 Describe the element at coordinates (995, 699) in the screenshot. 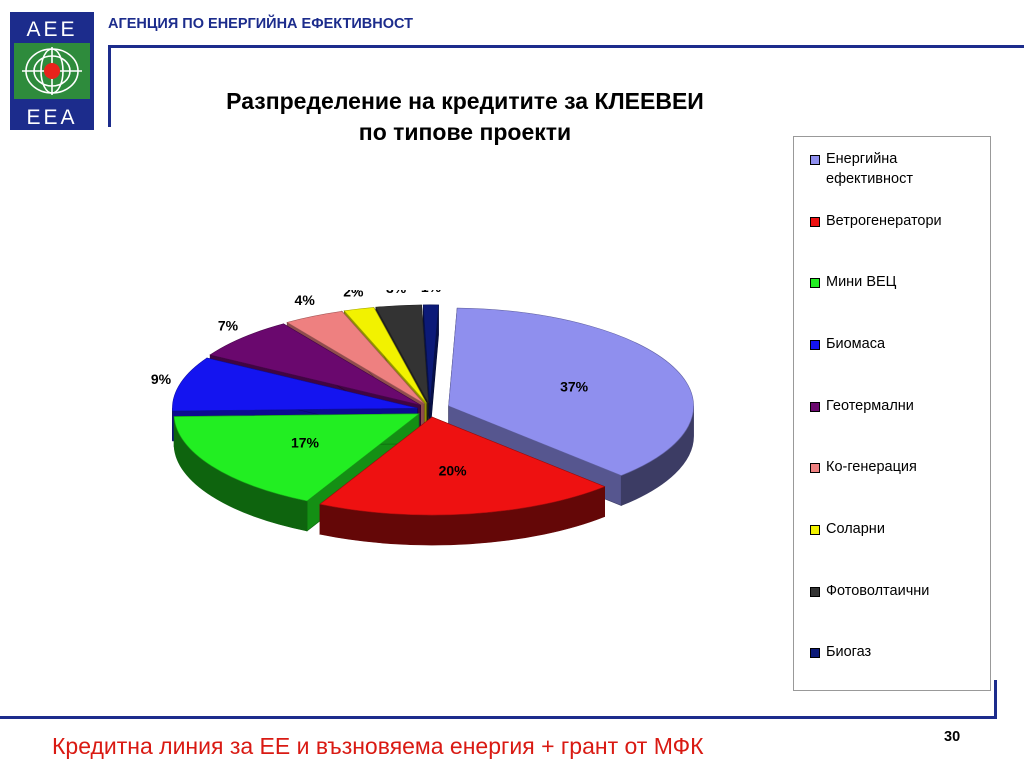

I see `footer-side-rule` at that location.